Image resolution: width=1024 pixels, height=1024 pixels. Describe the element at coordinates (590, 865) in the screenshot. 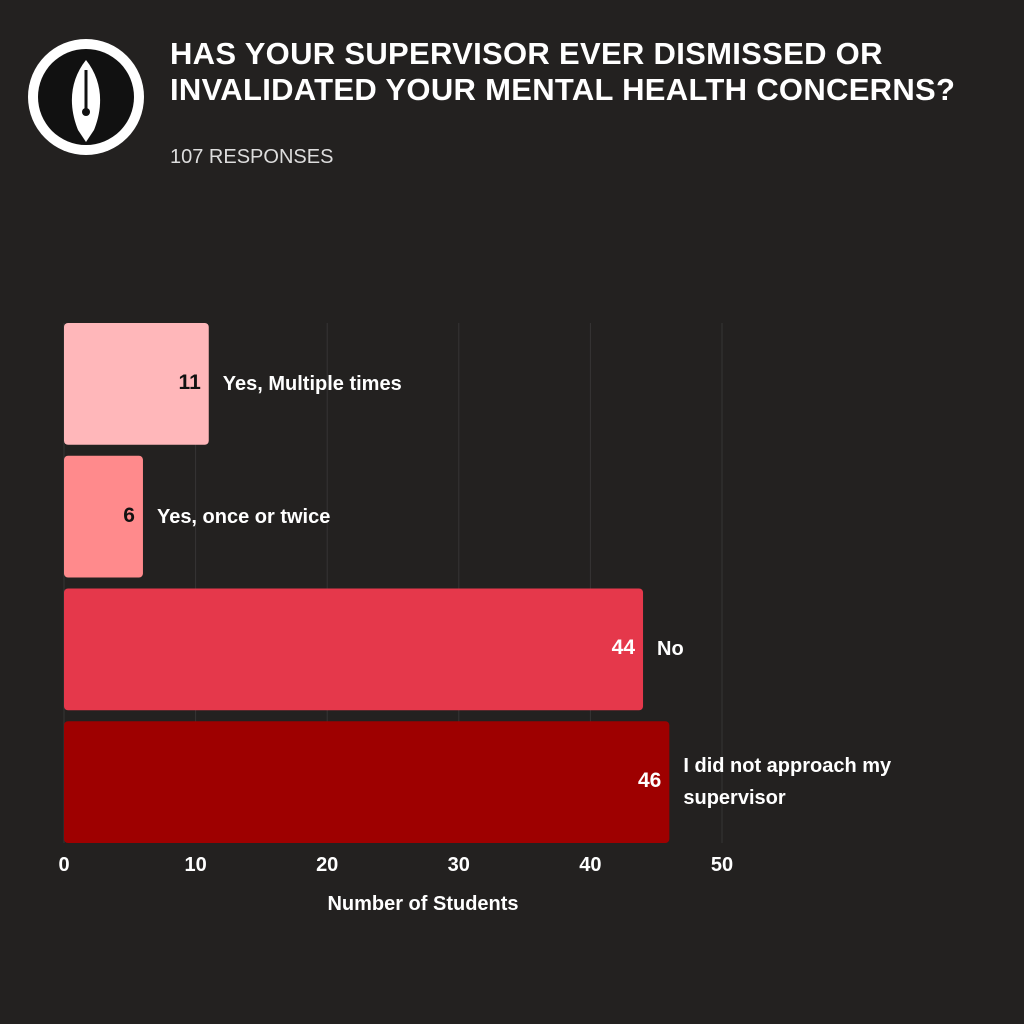

I see `x-tick-label: 40` at that location.